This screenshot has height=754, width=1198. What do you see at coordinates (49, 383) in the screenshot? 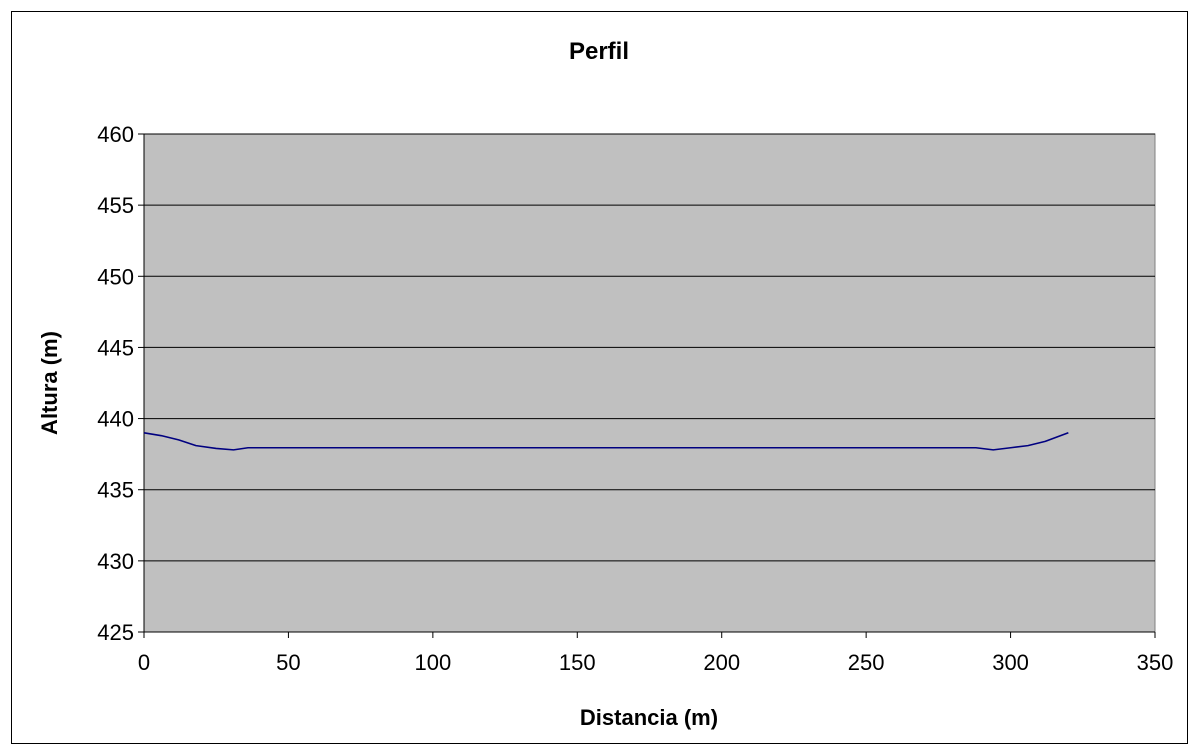
I see `y-axis-title: Altura (m)` at bounding box center [49, 383].